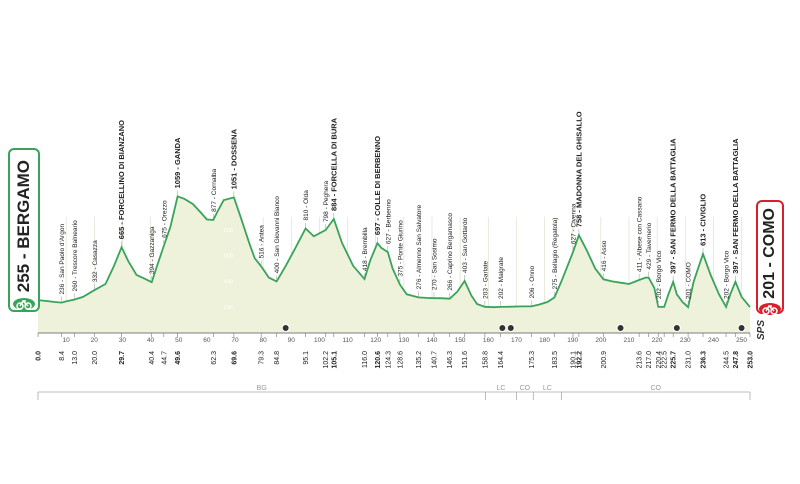  Describe the element at coordinates (377, 185) in the screenshot. I see `place-label: 697 - COLLE DI BERBENNO` at that location.